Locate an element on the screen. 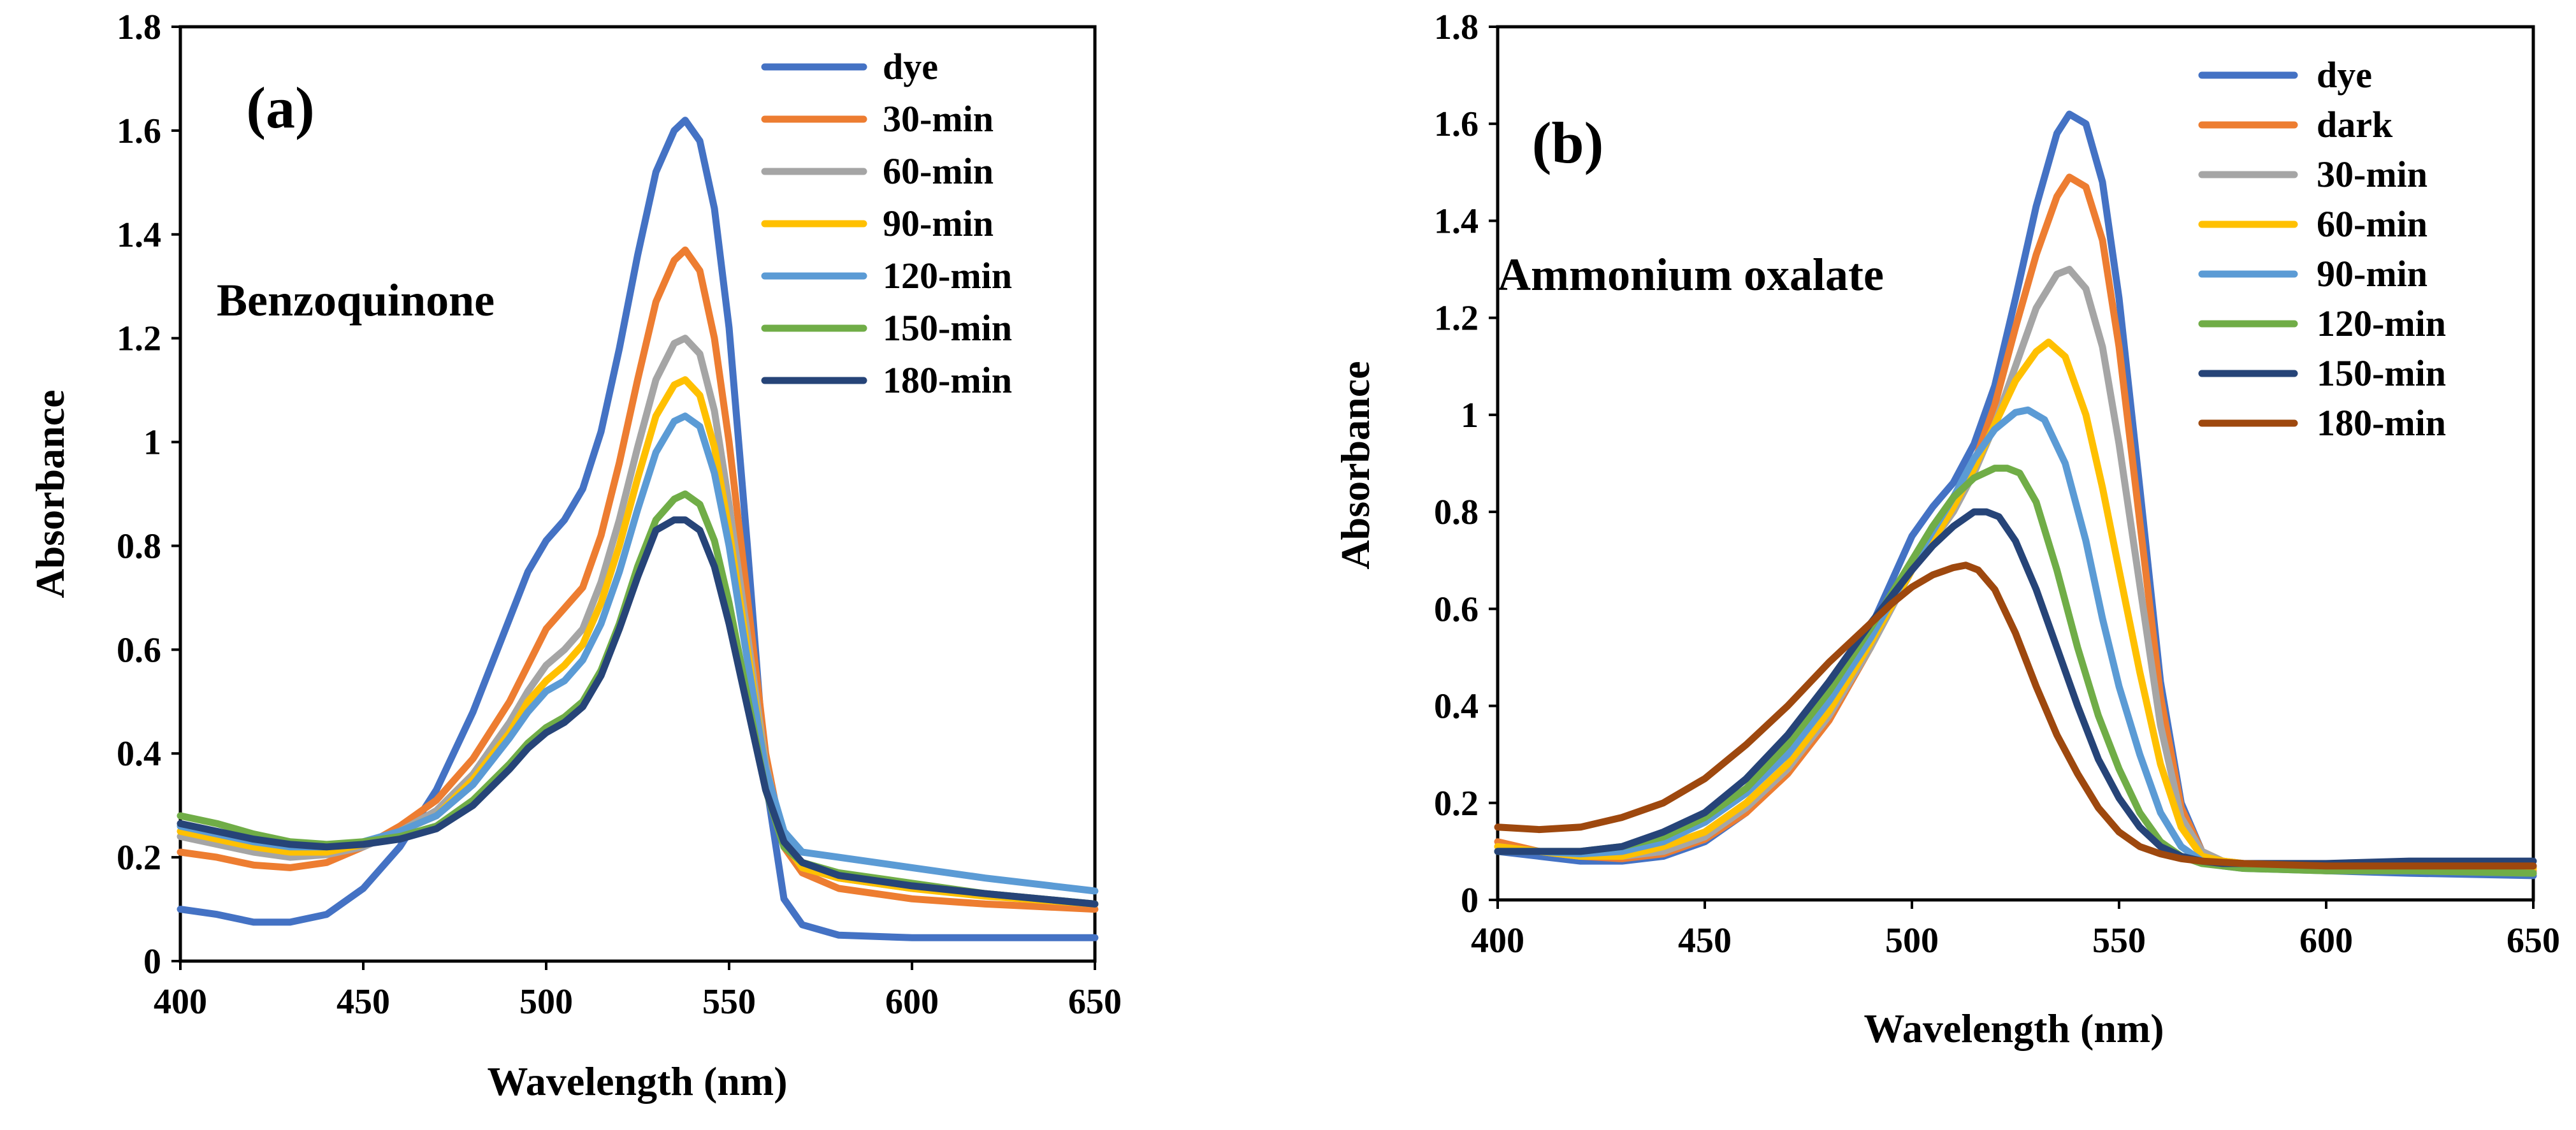 The height and width of the screenshot is (1130, 2576). legend-entry-dark: dark is located at coordinates (2355, 124).